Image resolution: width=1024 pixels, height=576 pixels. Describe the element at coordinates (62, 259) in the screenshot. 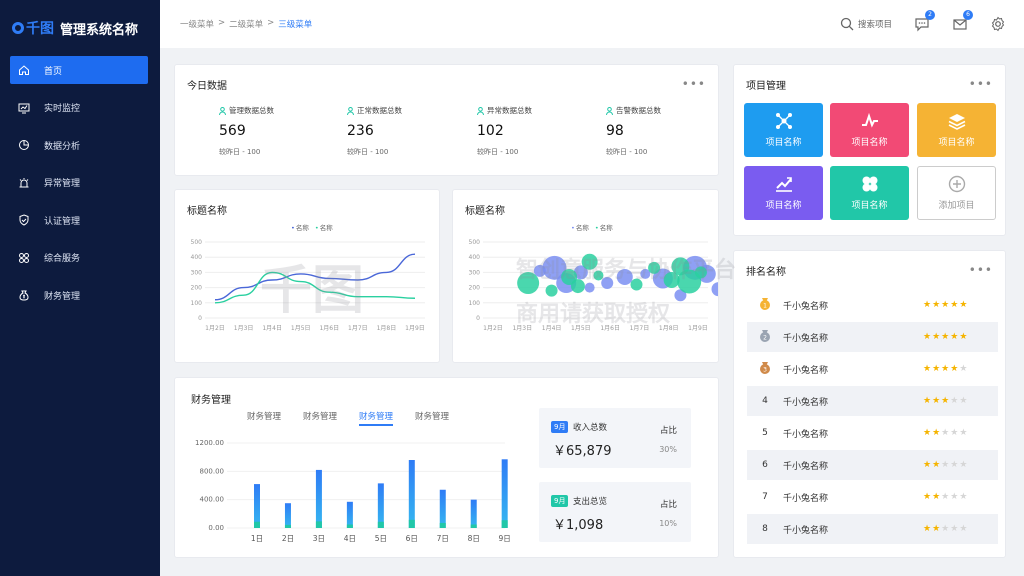

I see `sidebar-item-label: 综合服务` at that location.